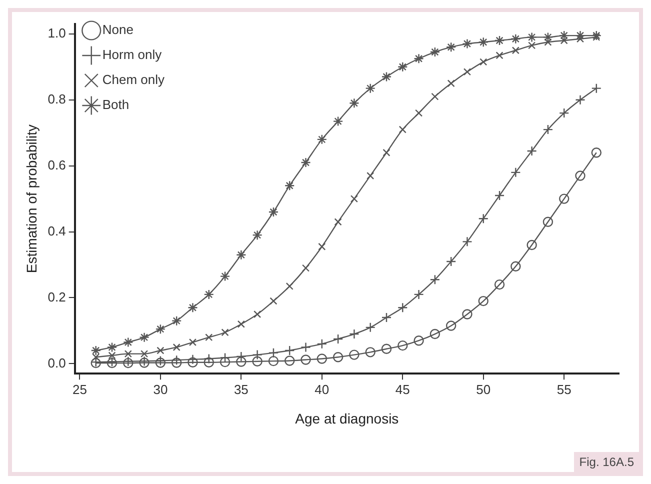 The image size is (651, 484). Describe the element at coordinates (241, 389) in the screenshot. I see `x-tick-label: 35` at that location.